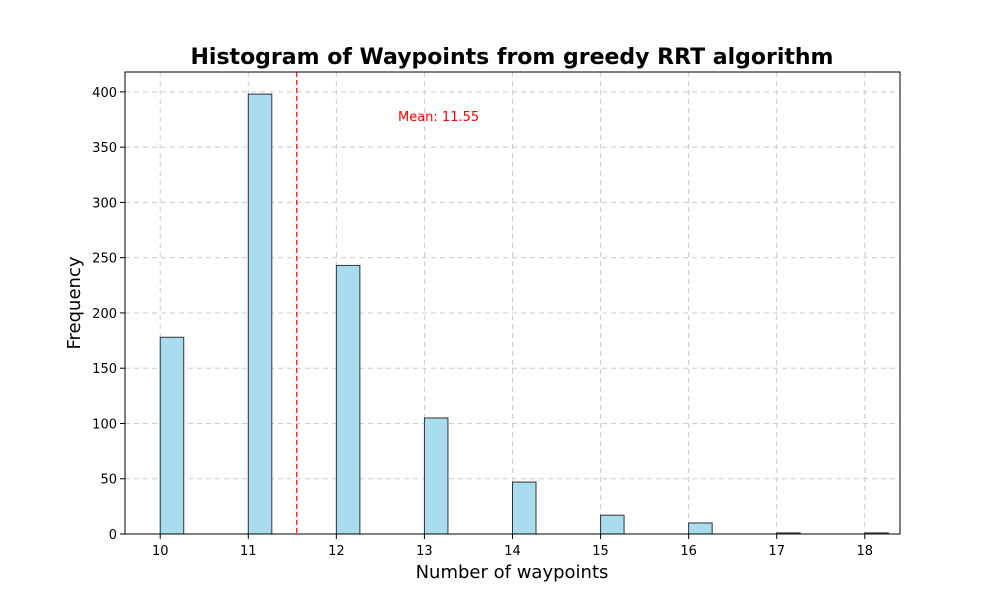 This screenshot has height=600, width=1000. I want to click on y-axis-ticks: 0 50 100 150 200 250 300 350 400, so click(108, 314).